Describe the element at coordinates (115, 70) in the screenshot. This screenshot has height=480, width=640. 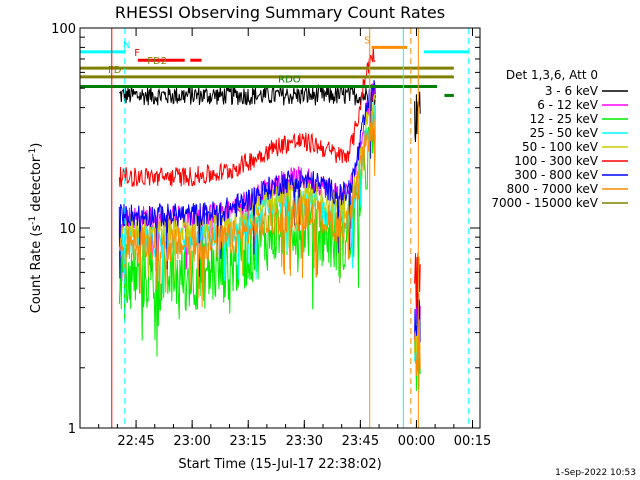
I see `flag-label: FD` at that location.